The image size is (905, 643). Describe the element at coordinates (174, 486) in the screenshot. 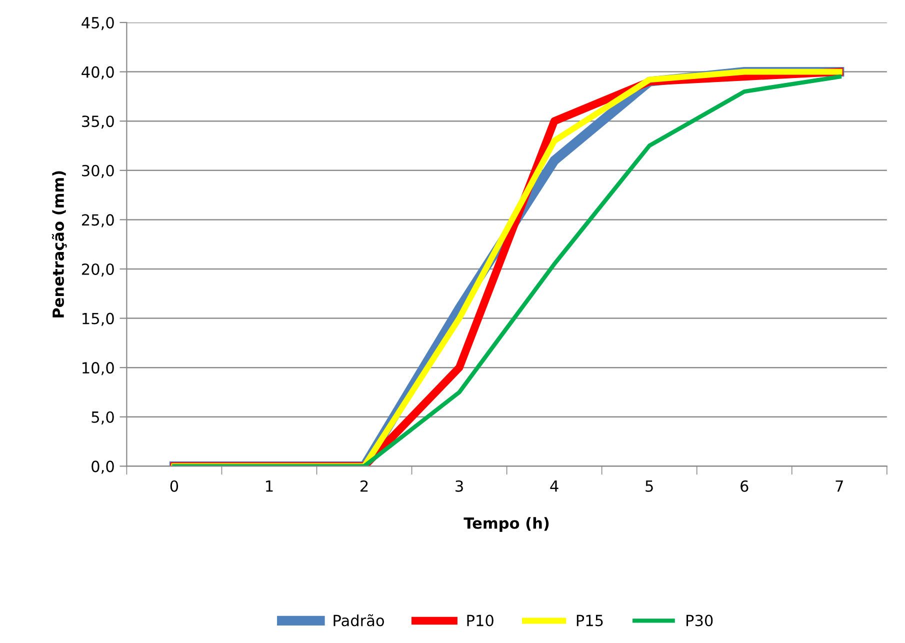

I see `x-tick-label: 0` at that location.